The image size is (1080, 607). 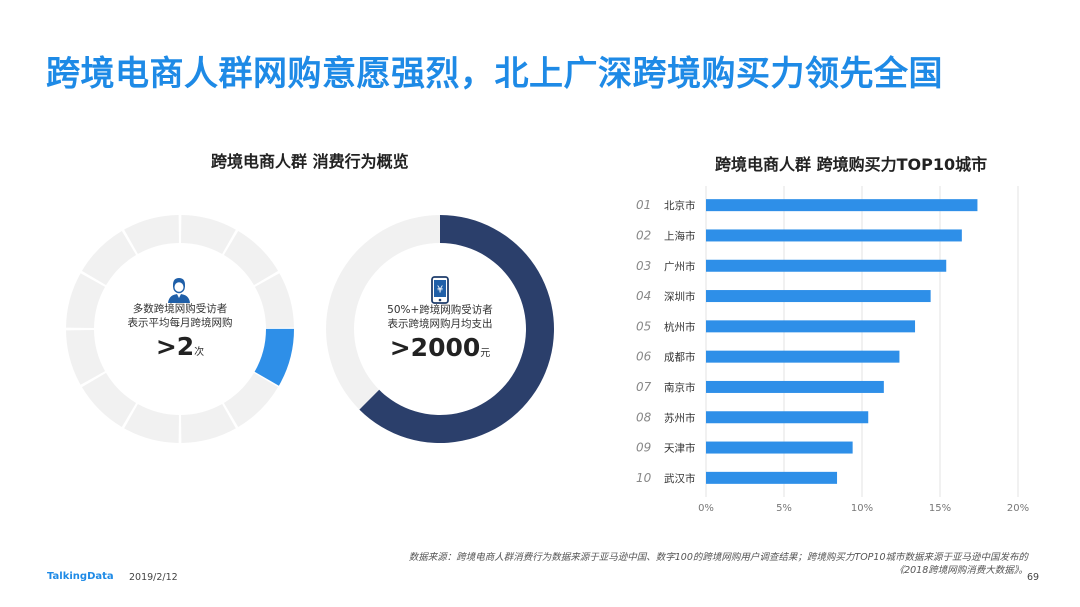 What do you see at coordinates (485, 353) in the screenshot?
I see `donut2-unit: 元` at bounding box center [485, 353].